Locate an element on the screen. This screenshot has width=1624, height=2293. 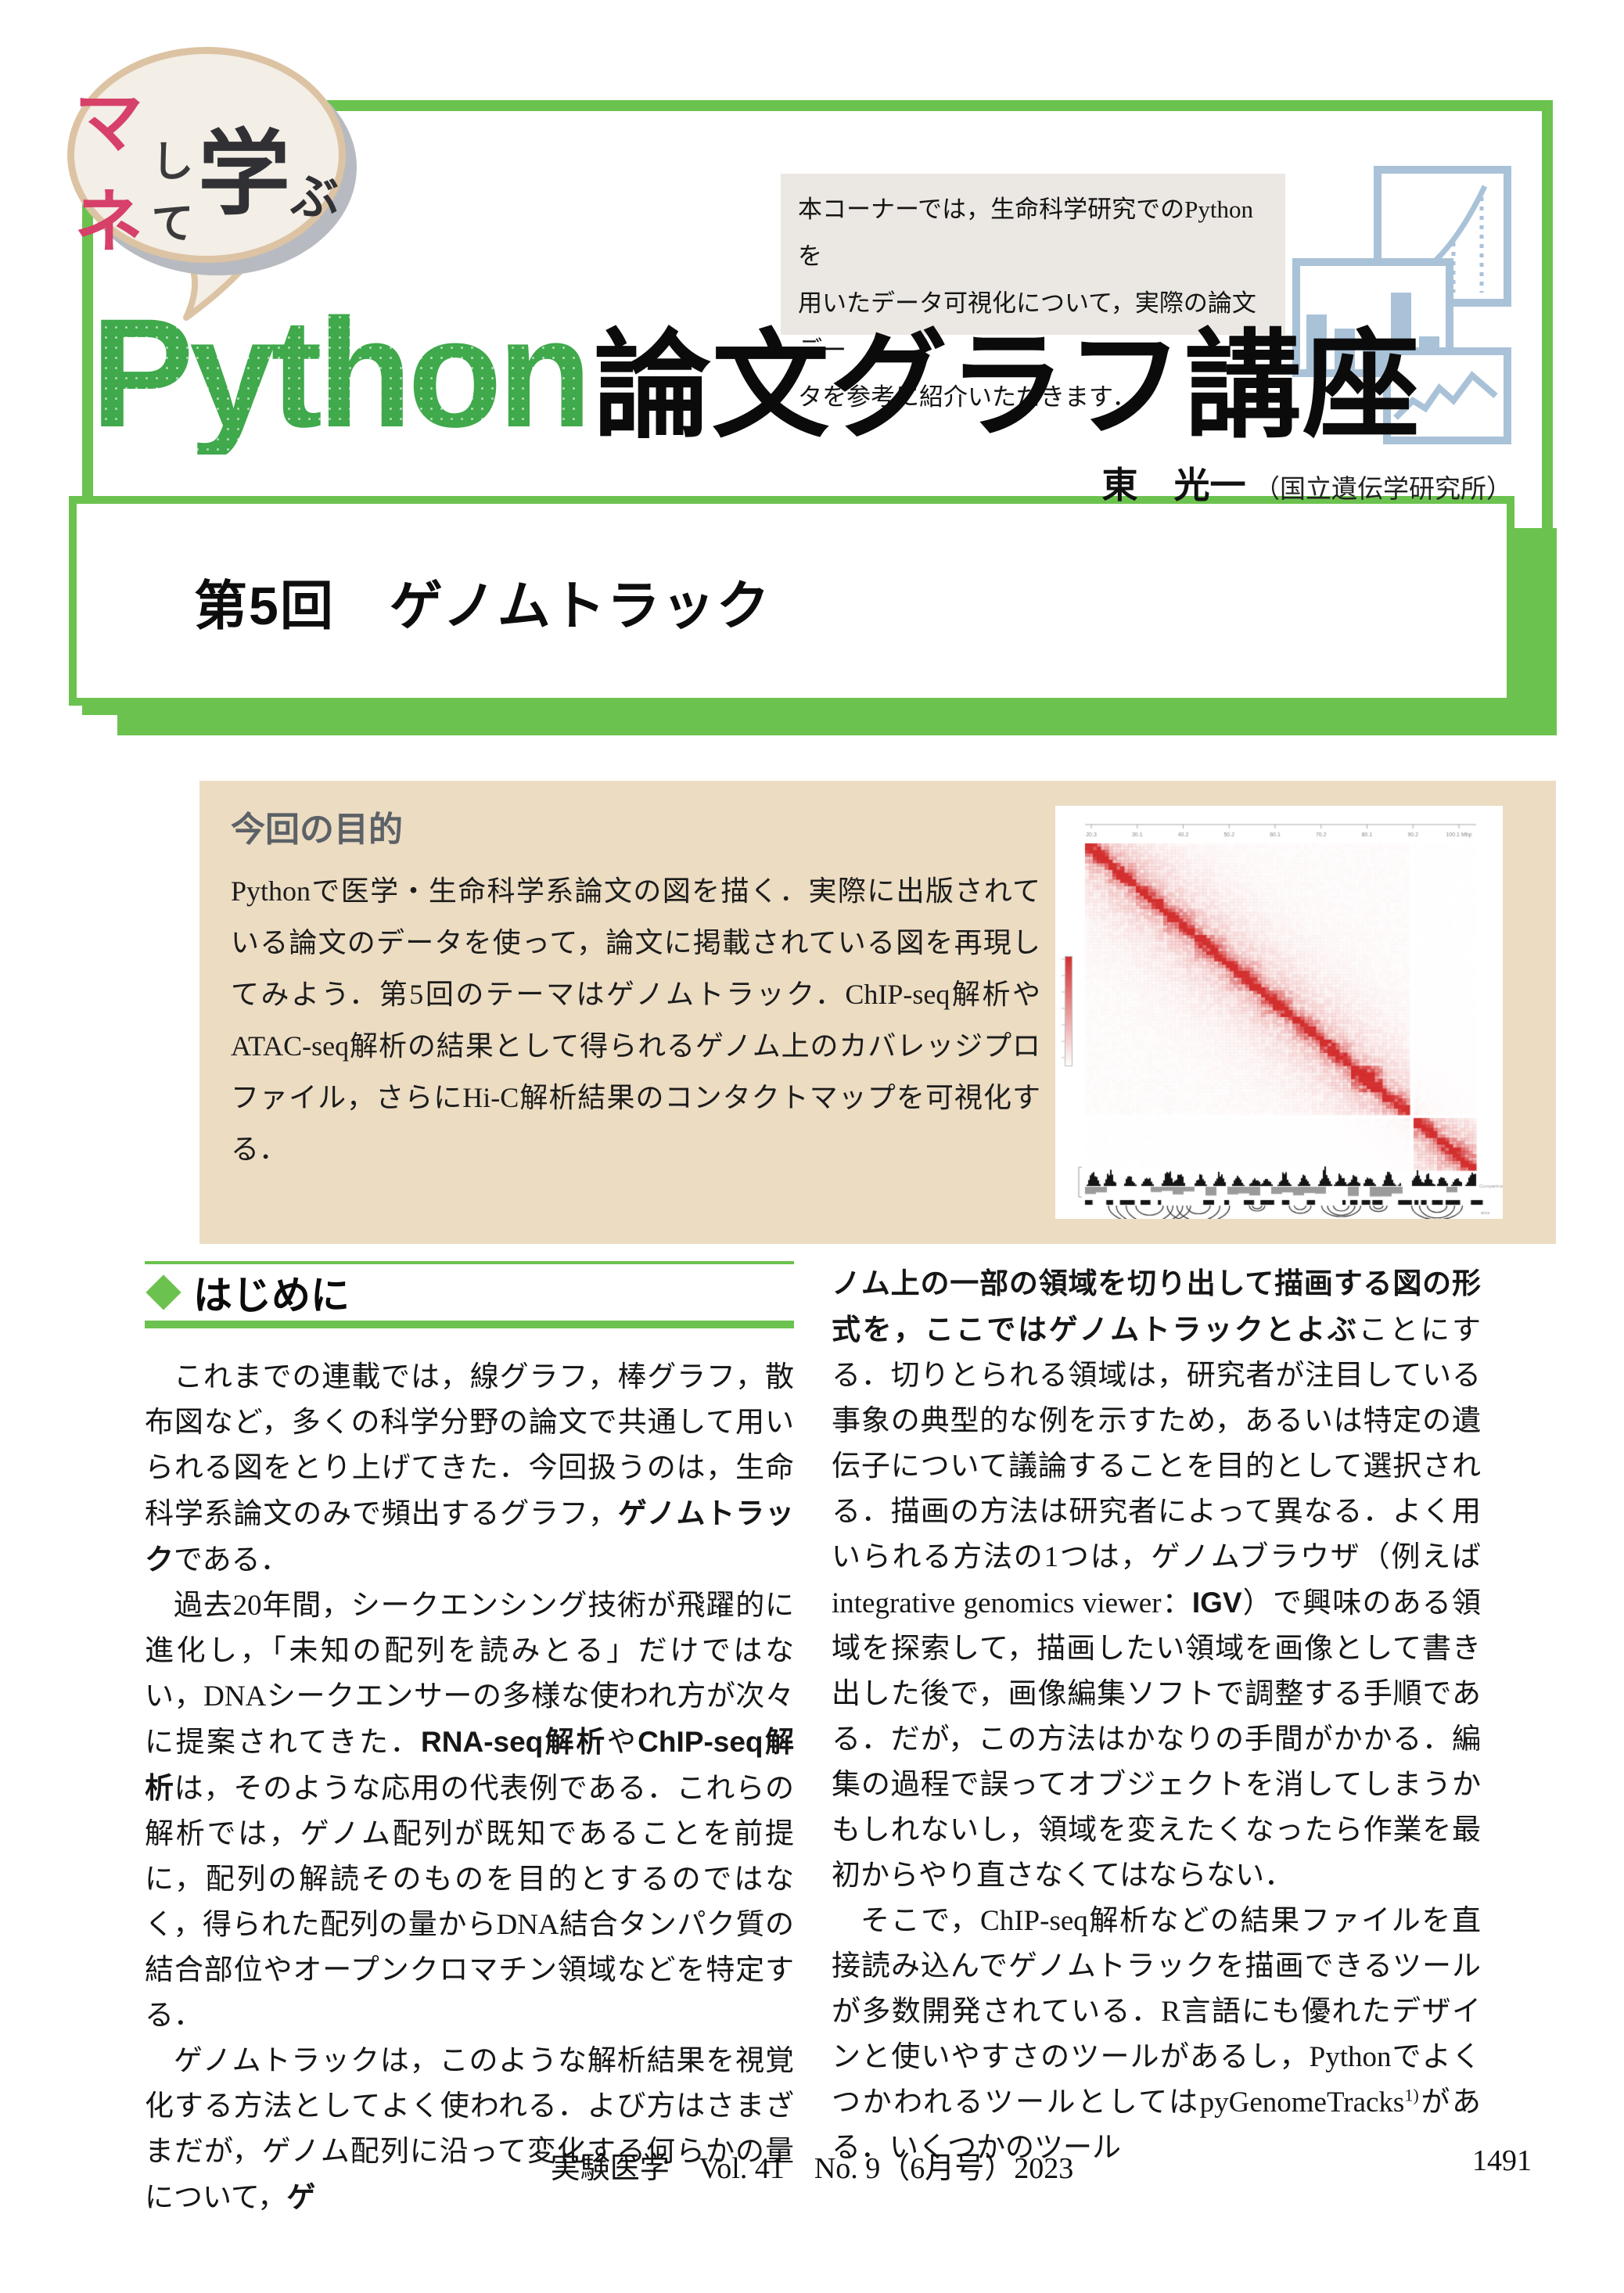
logo-text-shite: して is located at coordinates (172, 192).